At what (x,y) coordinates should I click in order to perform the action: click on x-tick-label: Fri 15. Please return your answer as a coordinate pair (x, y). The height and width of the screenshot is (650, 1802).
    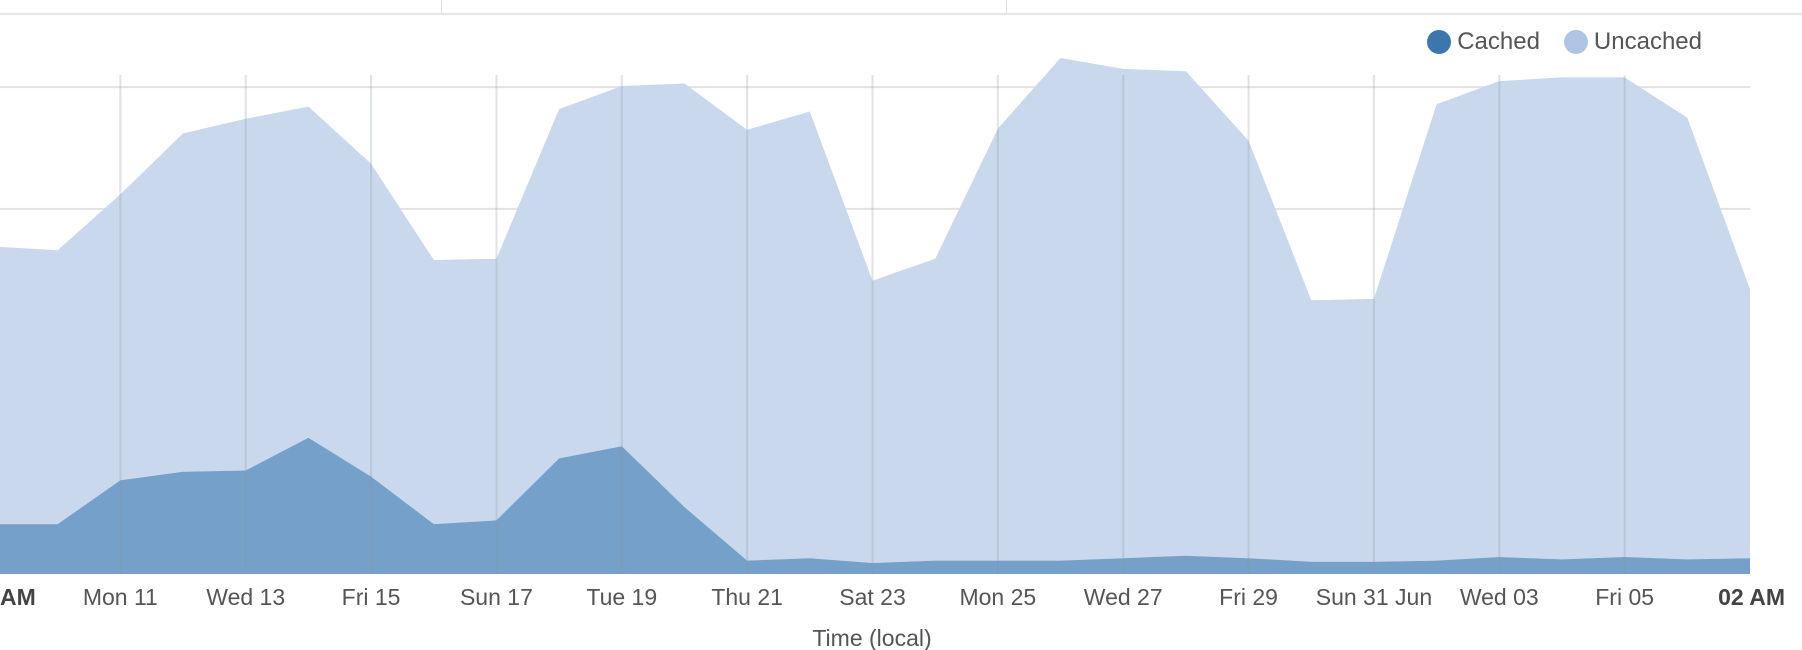
    Looking at the image, I should click on (371, 597).